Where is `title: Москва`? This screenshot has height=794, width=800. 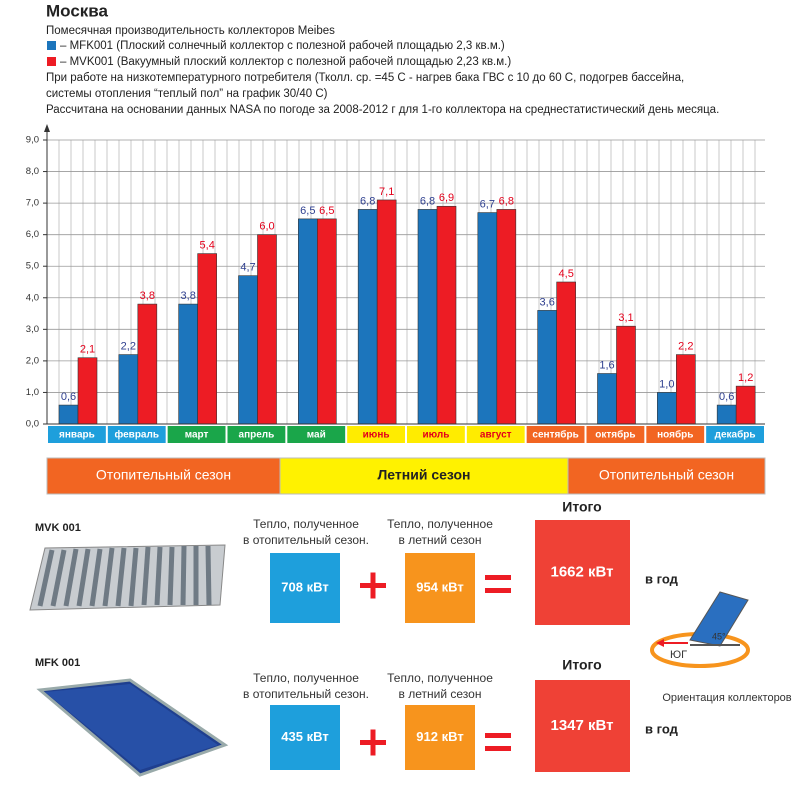 title: Москва is located at coordinates (77, 10).